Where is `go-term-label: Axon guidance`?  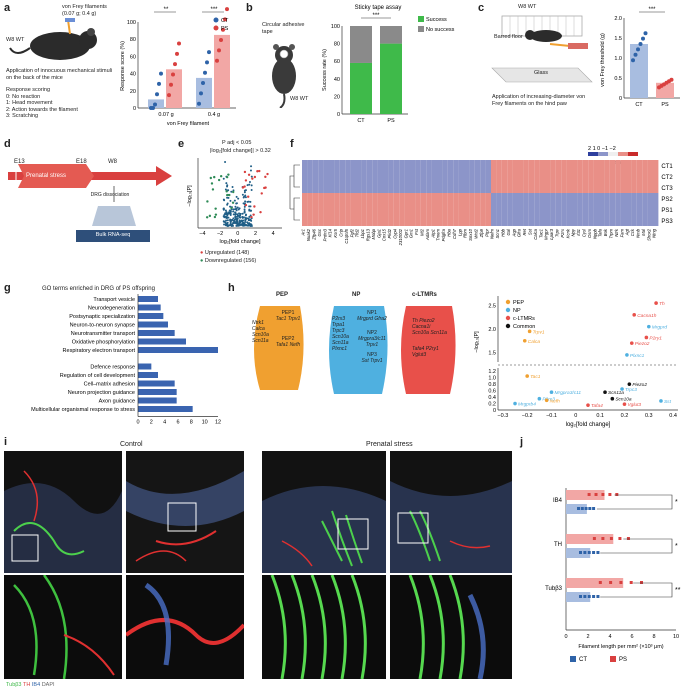
go-term-label: Axon guidance is located at coordinates (117, 402).